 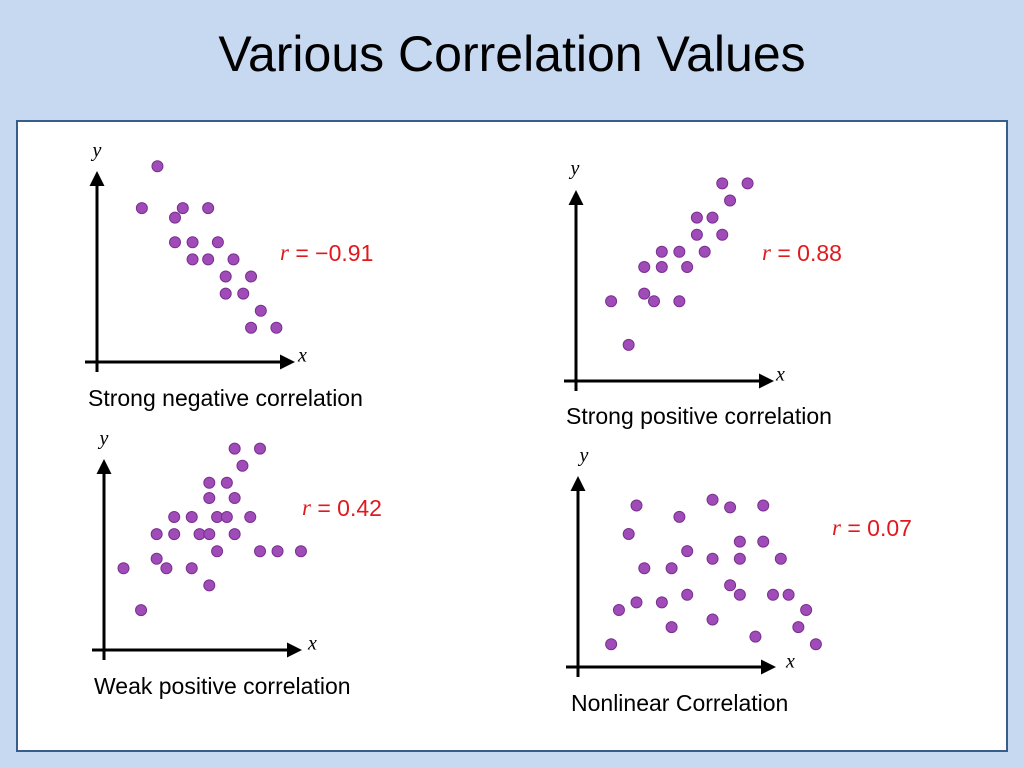 What do you see at coordinates (876, 528) in the screenshot?
I see `r-value: = 0.07` at bounding box center [876, 528].